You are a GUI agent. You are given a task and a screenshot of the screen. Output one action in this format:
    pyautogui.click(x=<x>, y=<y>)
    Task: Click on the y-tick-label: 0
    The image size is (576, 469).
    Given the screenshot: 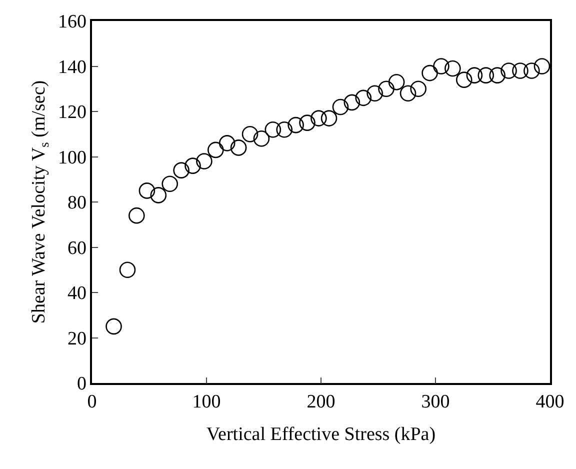 What is the action you would take?
    pyautogui.click(x=81, y=384)
    